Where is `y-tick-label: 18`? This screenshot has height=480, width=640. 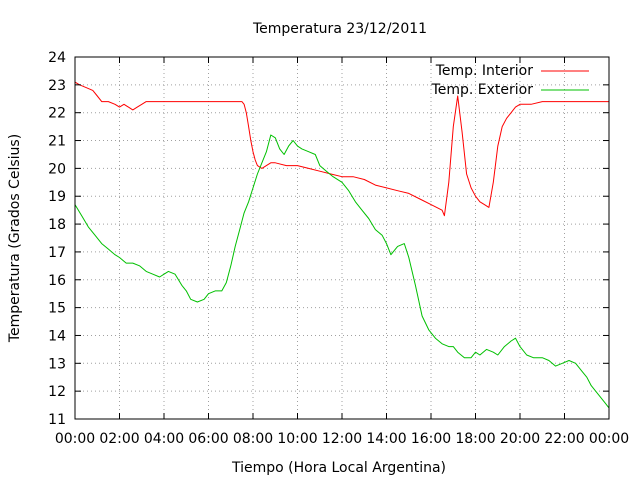
y-tick-label: 18 is located at coordinates (57, 225).